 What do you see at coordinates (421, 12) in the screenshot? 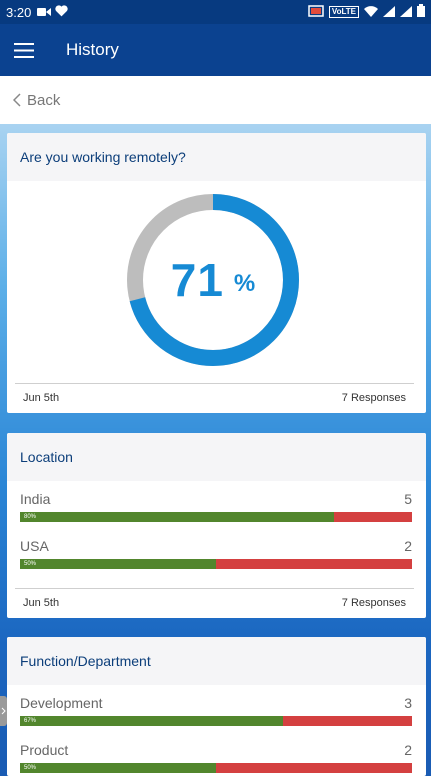
I see `battery-icon` at bounding box center [421, 12].